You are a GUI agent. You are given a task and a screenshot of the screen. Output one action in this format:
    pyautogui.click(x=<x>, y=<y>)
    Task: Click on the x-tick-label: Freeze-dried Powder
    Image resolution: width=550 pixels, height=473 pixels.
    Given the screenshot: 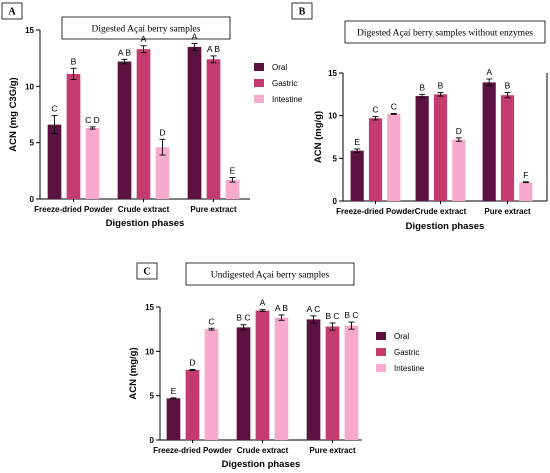 What is the action you would take?
    pyautogui.click(x=192, y=450)
    